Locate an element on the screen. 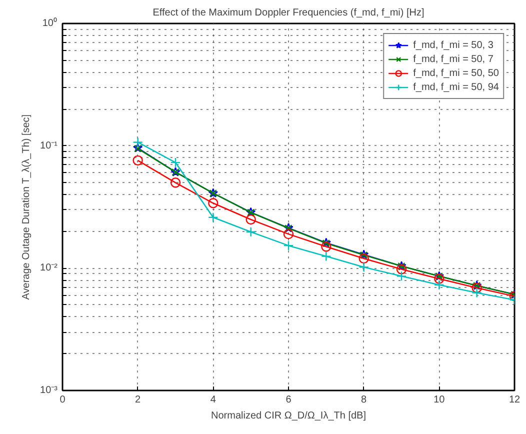 This screenshot has height=434, width=526. x-tick-label: 0 is located at coordinates (63, 400).